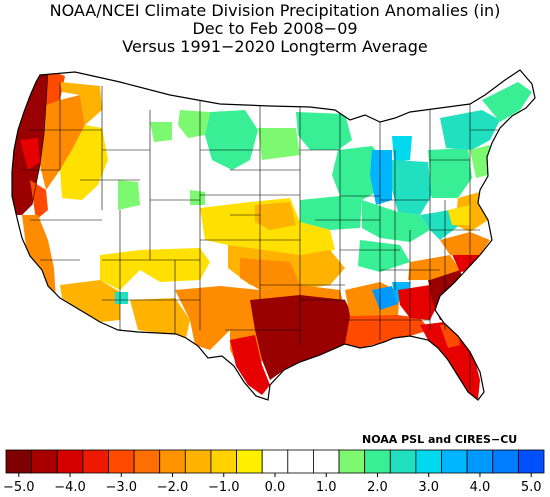 Image resolution: width=550 pixels, height=497 pixels. What do you see at coordinates (440, 439) in the screenshot?
I see `credit-label: NOAA PSL and CIRES−CU` at bounding box center [440, 439].